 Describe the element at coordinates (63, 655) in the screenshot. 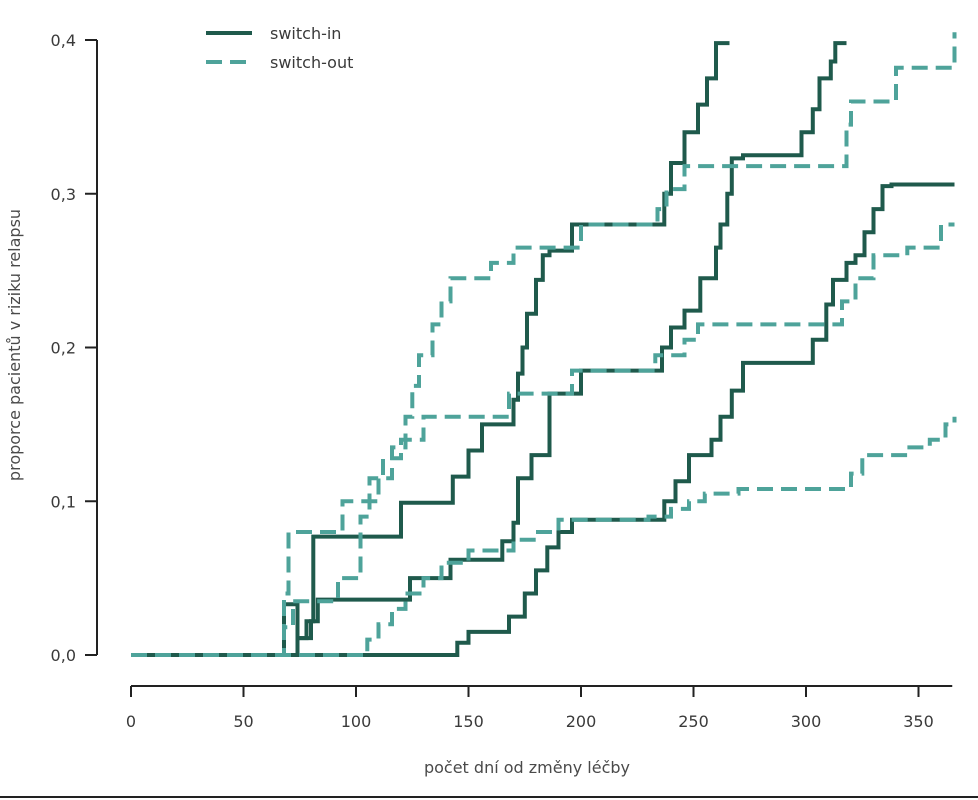

I see `y-tick-label: 0,0` at that location.